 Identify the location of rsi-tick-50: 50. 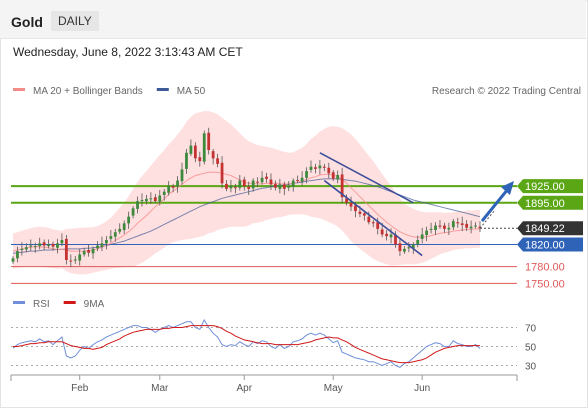
(531, 348).